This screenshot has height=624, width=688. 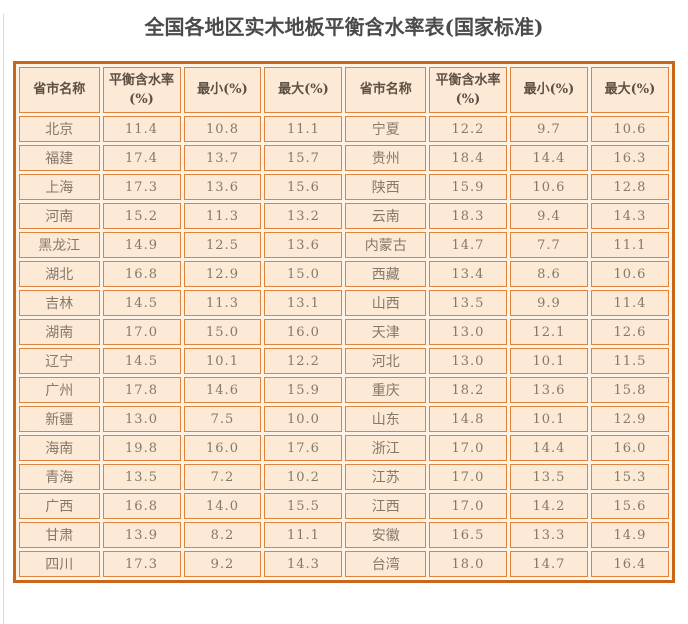 I want to click on province-cell: 重庆, so click(x=385, y=390).